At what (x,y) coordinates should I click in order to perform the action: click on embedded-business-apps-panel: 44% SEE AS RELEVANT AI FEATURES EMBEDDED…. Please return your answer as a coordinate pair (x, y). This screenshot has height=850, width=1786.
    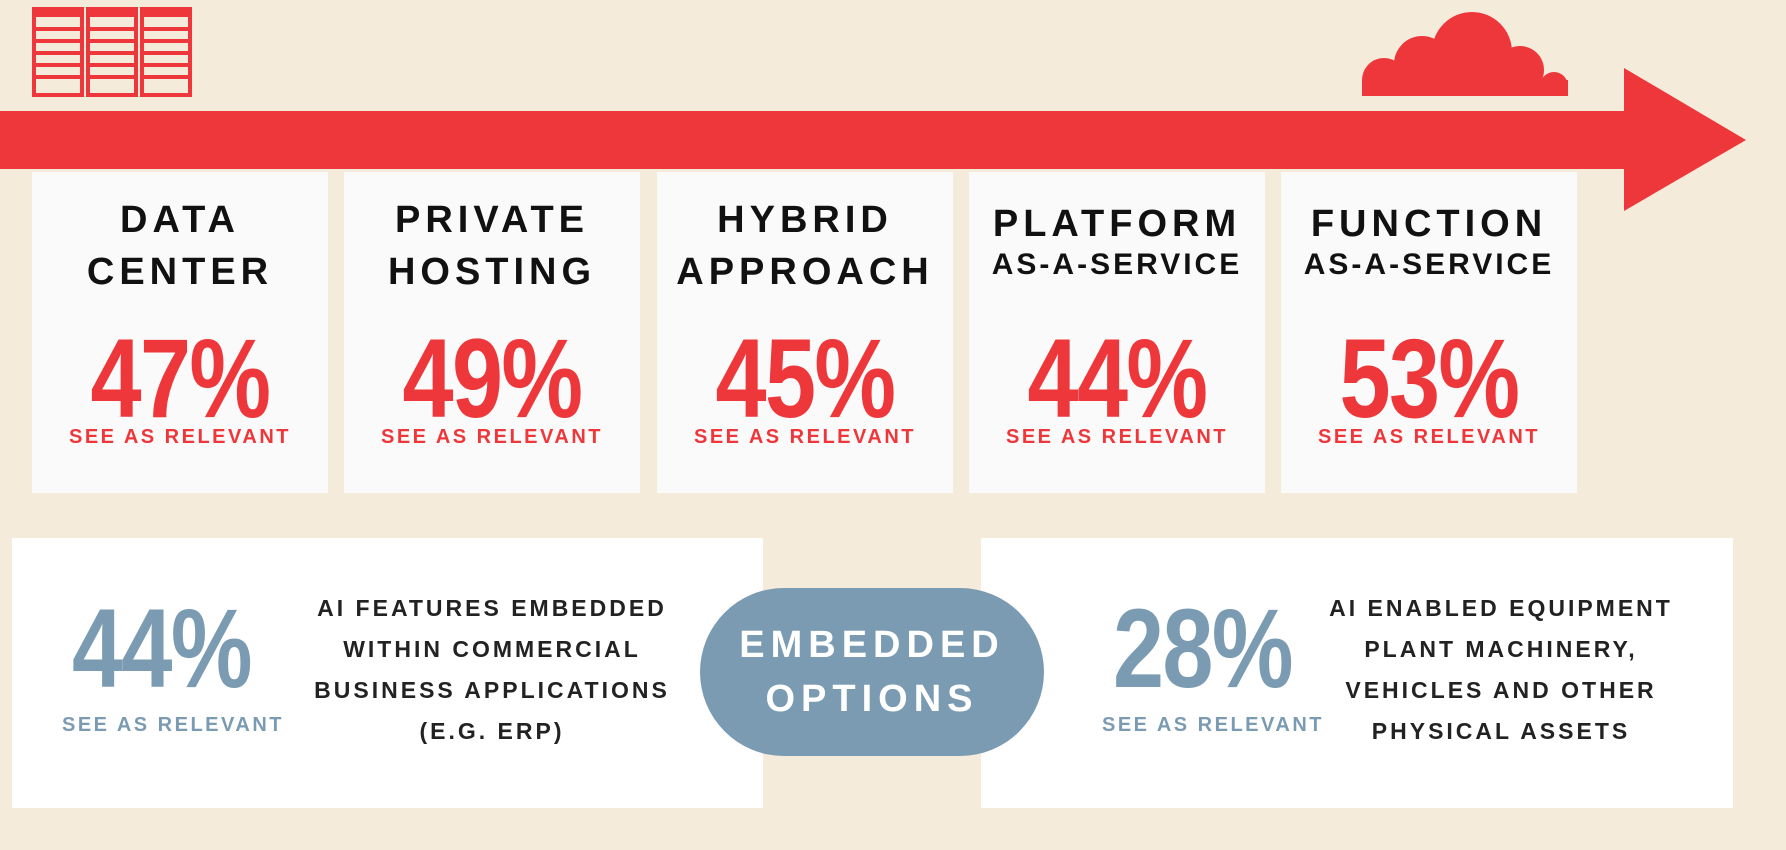
    Looking at the image, I should click on (387, 673).